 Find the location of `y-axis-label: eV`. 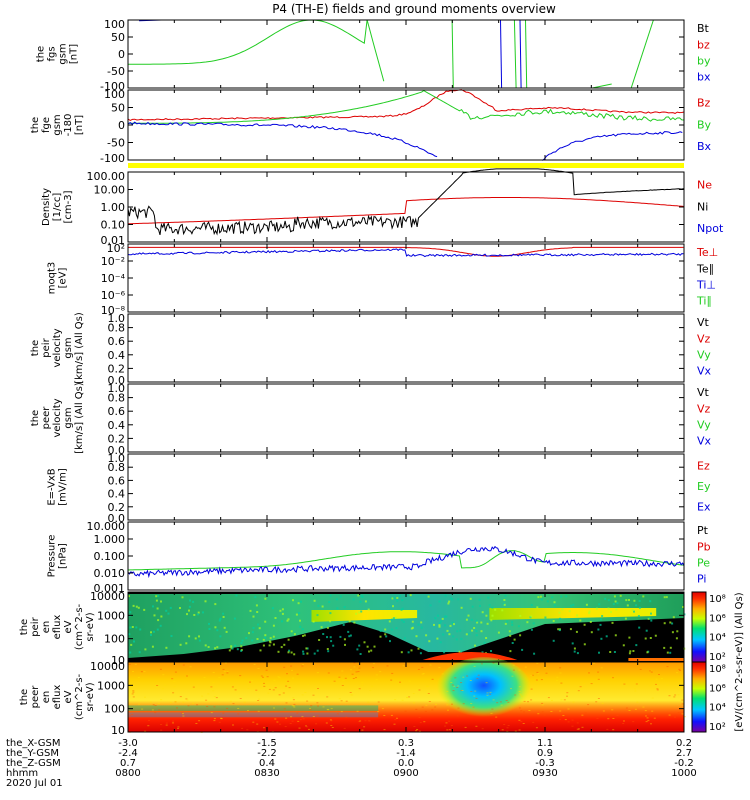

y-axis-label: eV is located at coordinates (68, 626).